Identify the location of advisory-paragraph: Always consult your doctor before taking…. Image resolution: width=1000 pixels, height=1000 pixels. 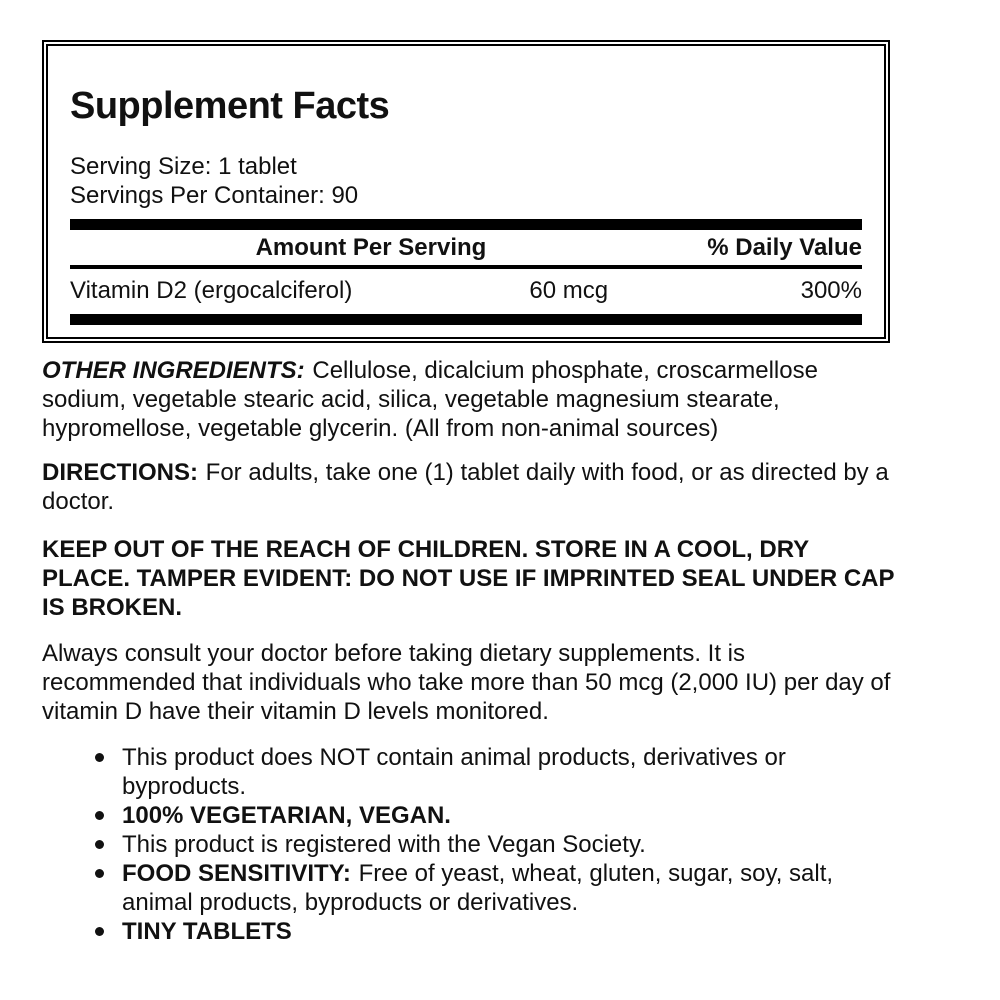
(466, 682).